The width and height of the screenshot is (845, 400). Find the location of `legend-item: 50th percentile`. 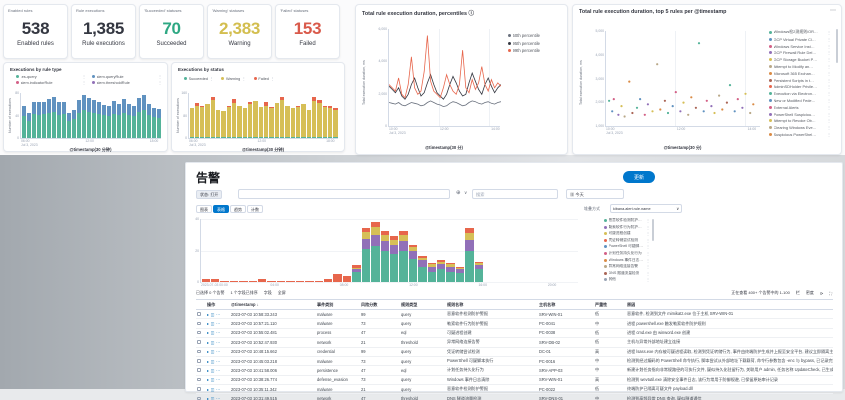

legend-item: 50th percentile is located at coordinates (536, 35).